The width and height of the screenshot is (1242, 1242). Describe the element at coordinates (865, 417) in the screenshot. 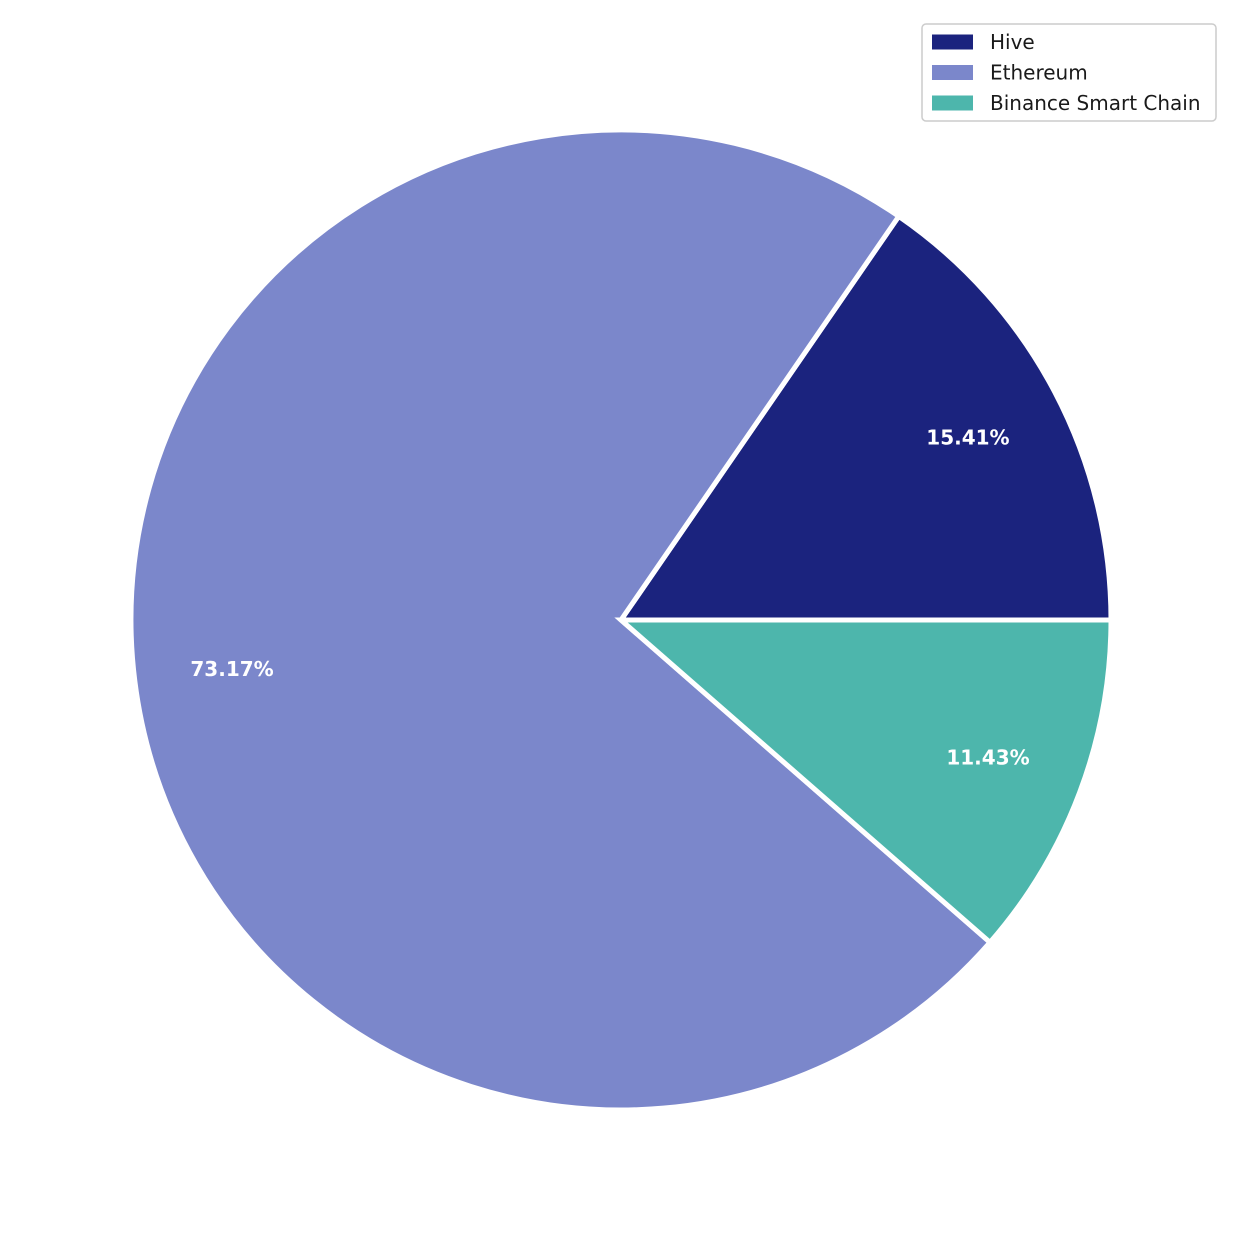

I see `pie-slice-hive` at that location.